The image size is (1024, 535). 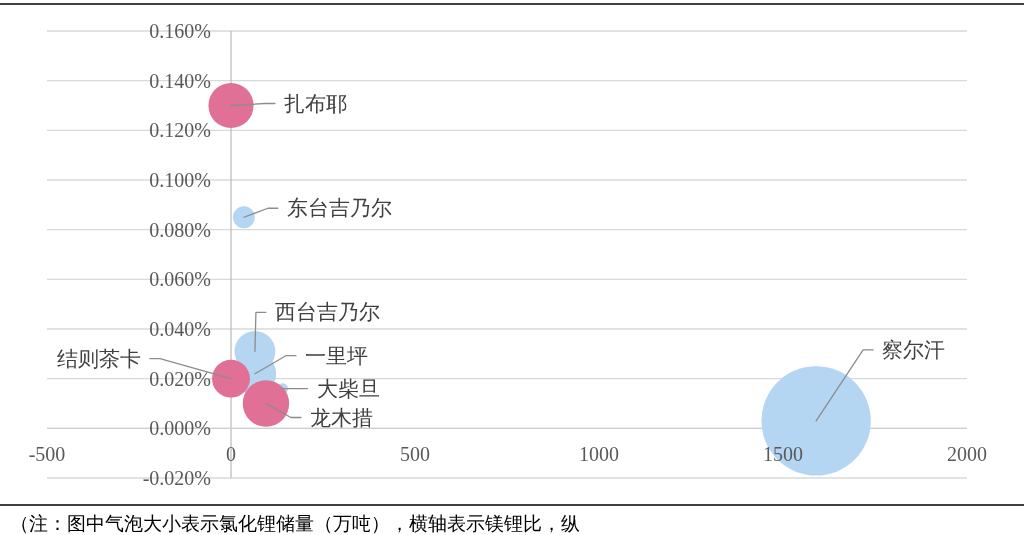 I want to click on point-label: 西台吉乃尔, so click(x=327, y=312).